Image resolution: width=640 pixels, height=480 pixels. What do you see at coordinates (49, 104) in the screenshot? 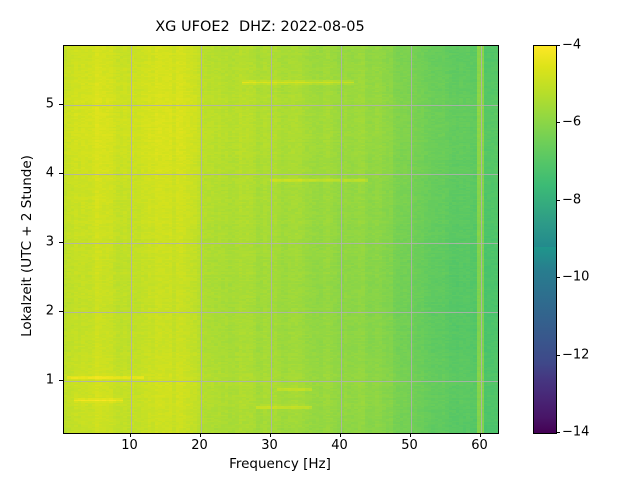
I see `y-tick-label: 5` at bounding box center [49, 104].